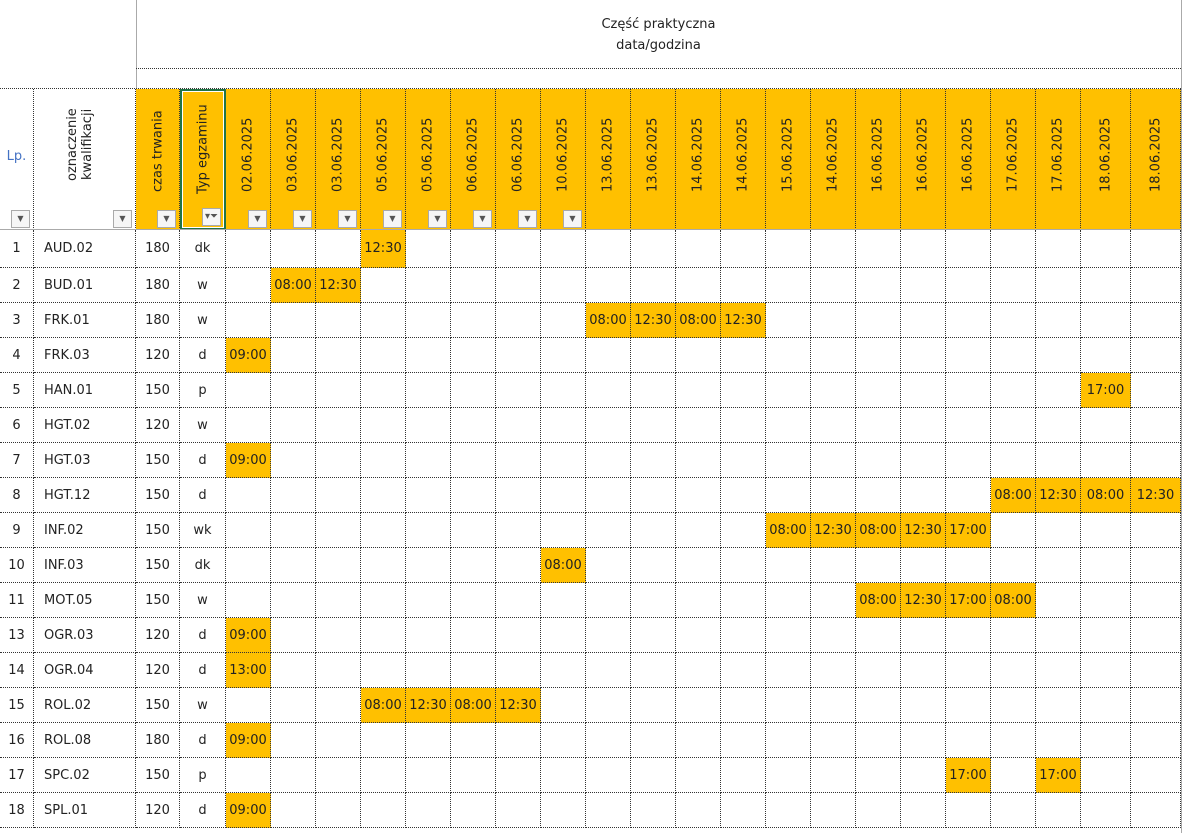 This screenshot has width=1186, height=833. What do you see at coordinates (85, 705) in the screenshot?
I see `row-qualification-code: ROL.02` at bounding box center [85, 705].